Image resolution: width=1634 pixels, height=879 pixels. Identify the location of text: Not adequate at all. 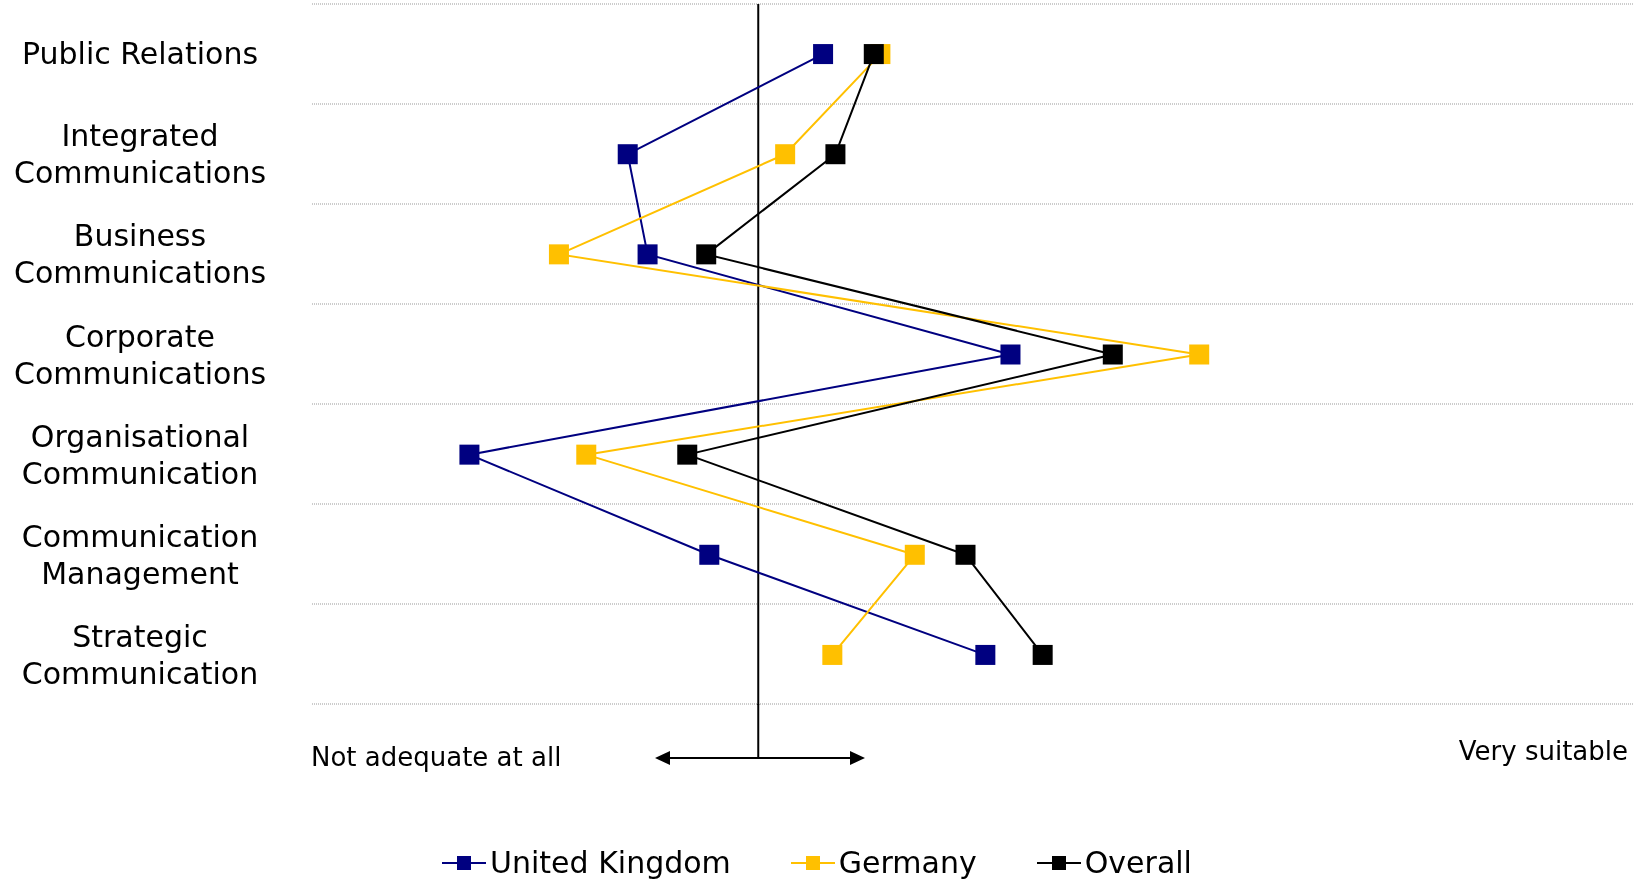
(436, 757).